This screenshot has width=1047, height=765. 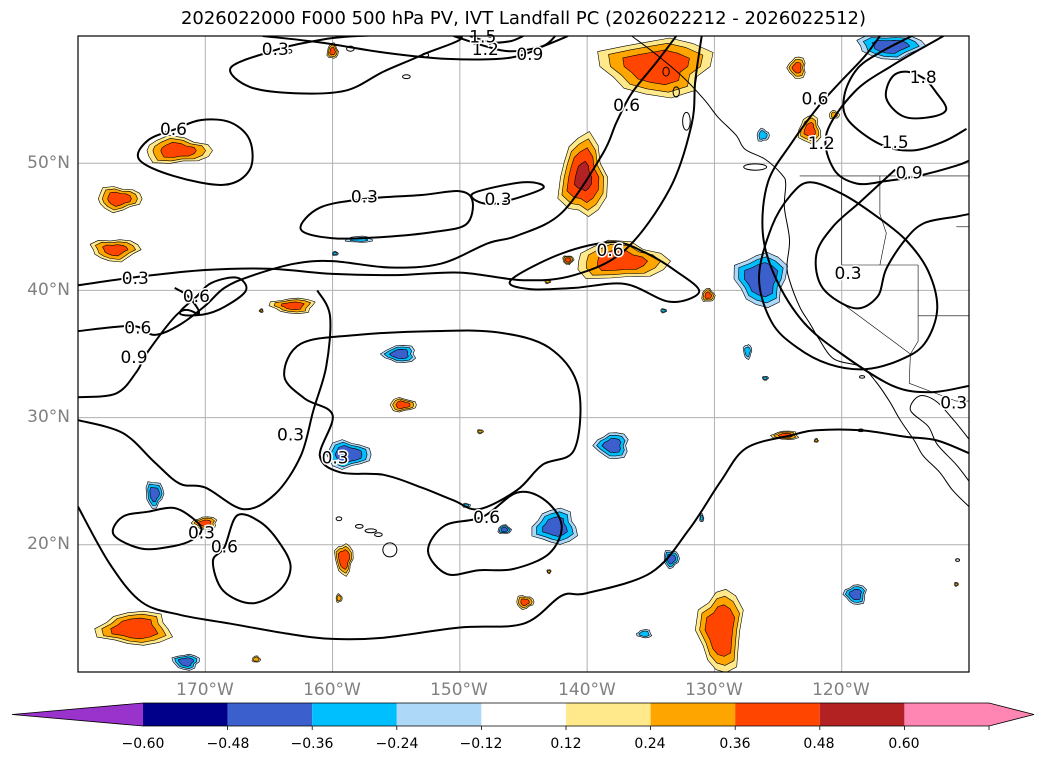 What do you see at coordinates (77, 714) in the screenshot?
I see `colorbar-extend-min` at bounding box center [77, 714].